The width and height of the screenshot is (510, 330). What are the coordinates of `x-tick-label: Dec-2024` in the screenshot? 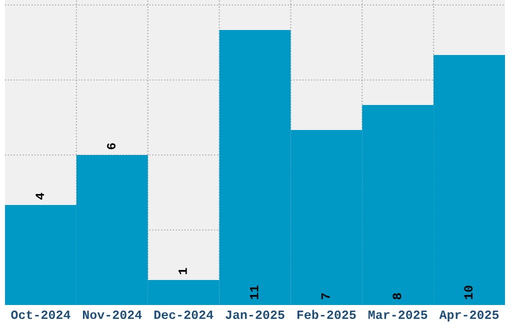 It's located at (184, 315).